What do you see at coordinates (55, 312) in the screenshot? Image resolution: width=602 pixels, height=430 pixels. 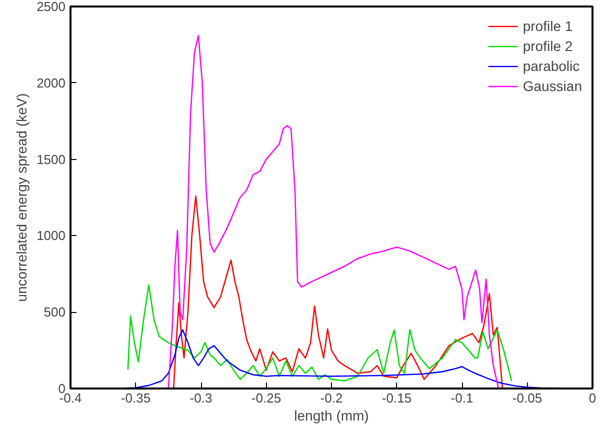 I see `y-tick-label: 500` at bounding box center [55, 312].